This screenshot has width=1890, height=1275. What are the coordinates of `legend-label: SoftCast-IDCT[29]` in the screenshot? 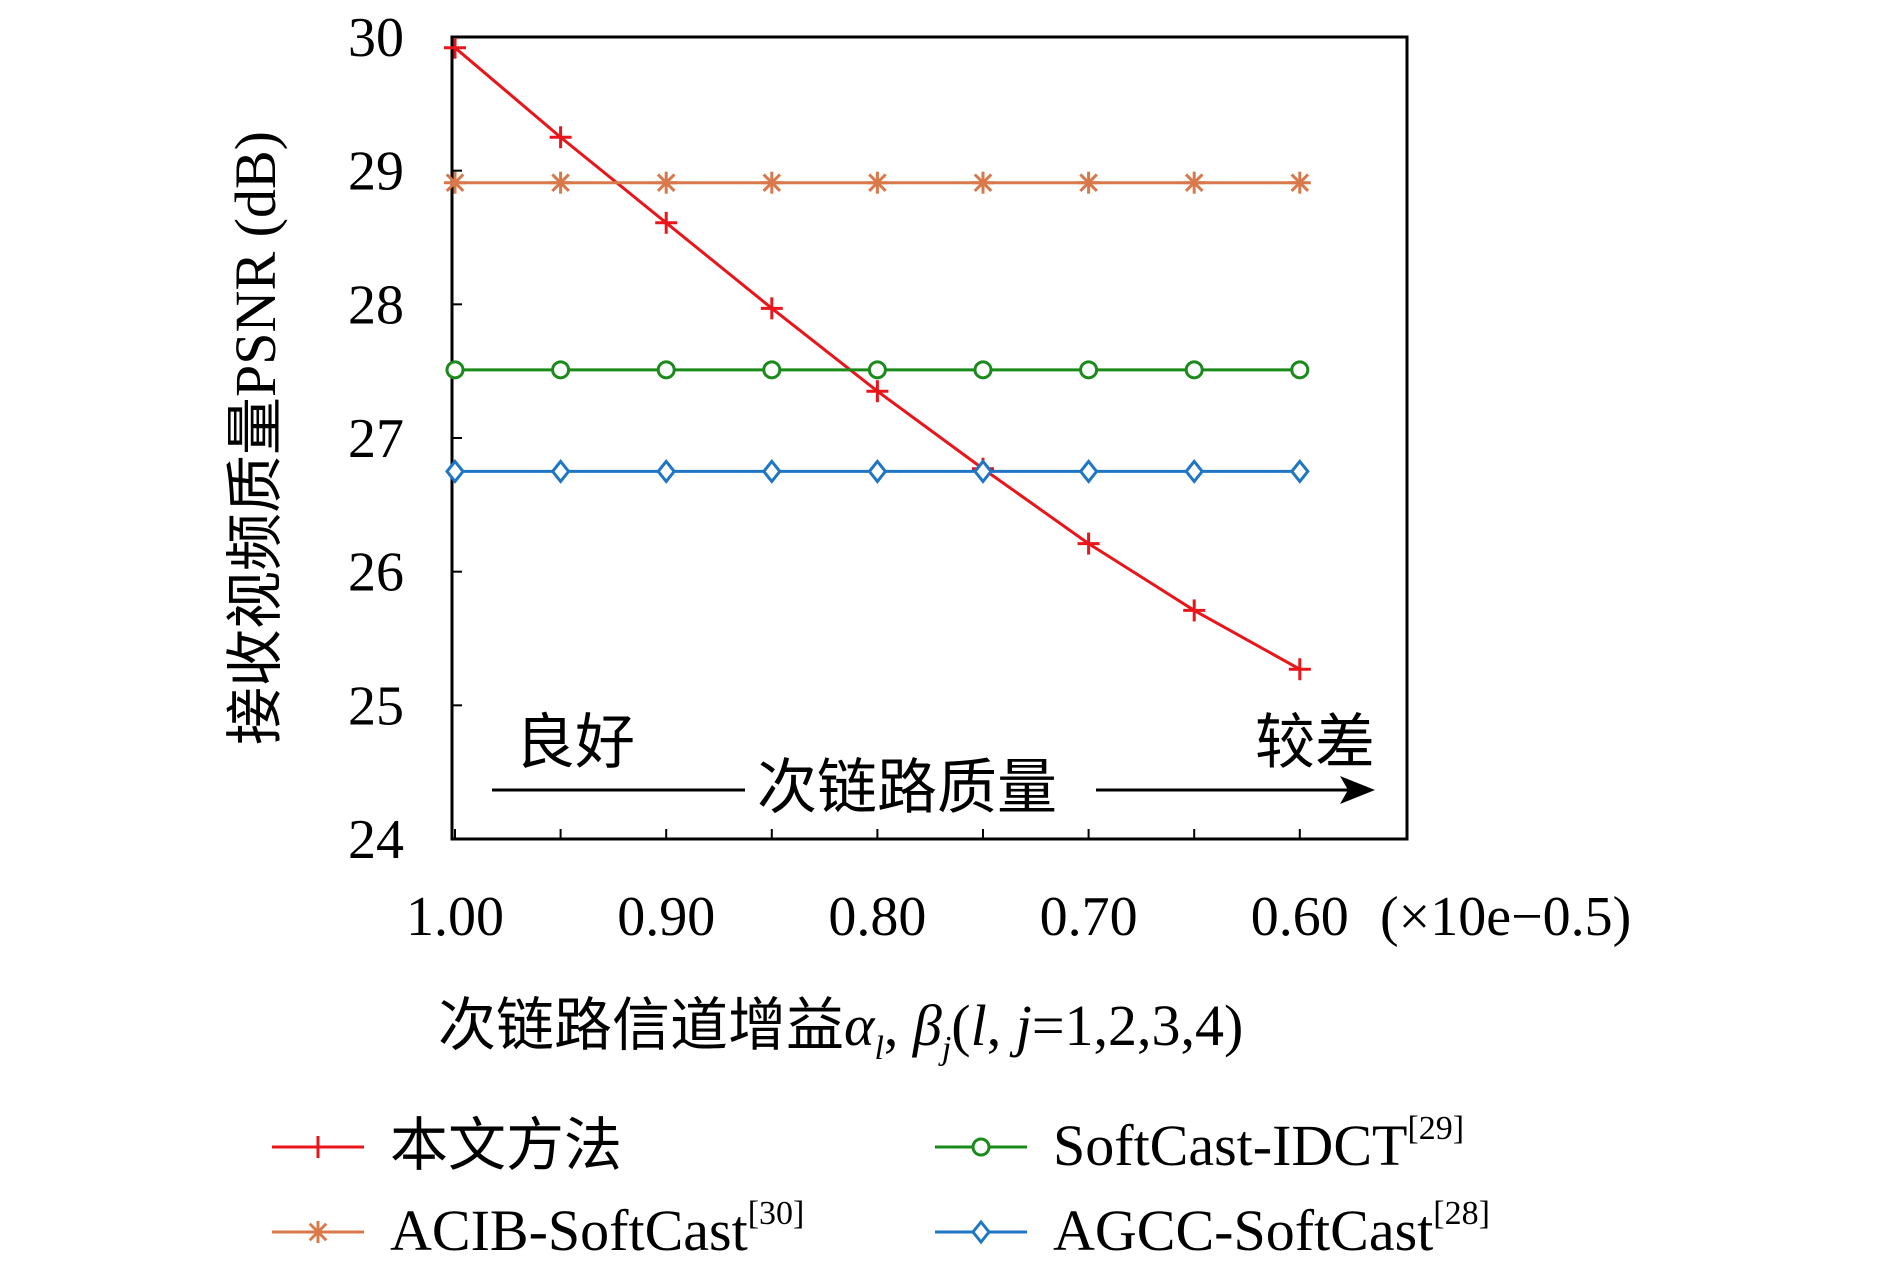 It's located at (1258, 1144).